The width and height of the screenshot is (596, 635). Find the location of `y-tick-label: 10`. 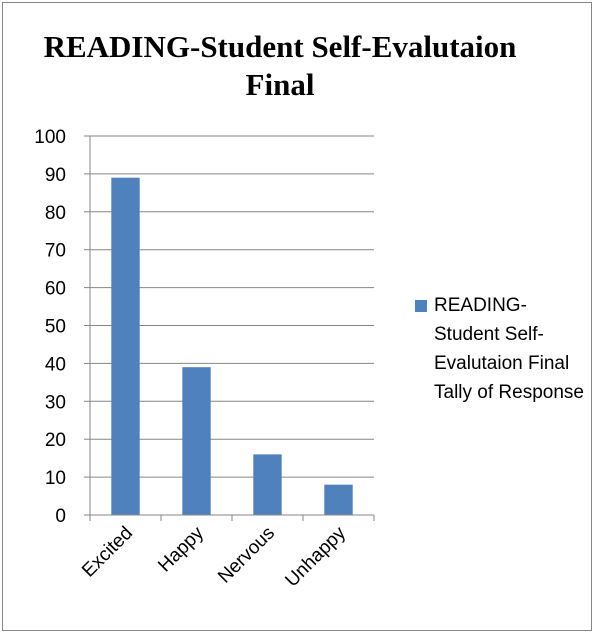

y-tick-label: 10 is located at coordinates (55, 478).